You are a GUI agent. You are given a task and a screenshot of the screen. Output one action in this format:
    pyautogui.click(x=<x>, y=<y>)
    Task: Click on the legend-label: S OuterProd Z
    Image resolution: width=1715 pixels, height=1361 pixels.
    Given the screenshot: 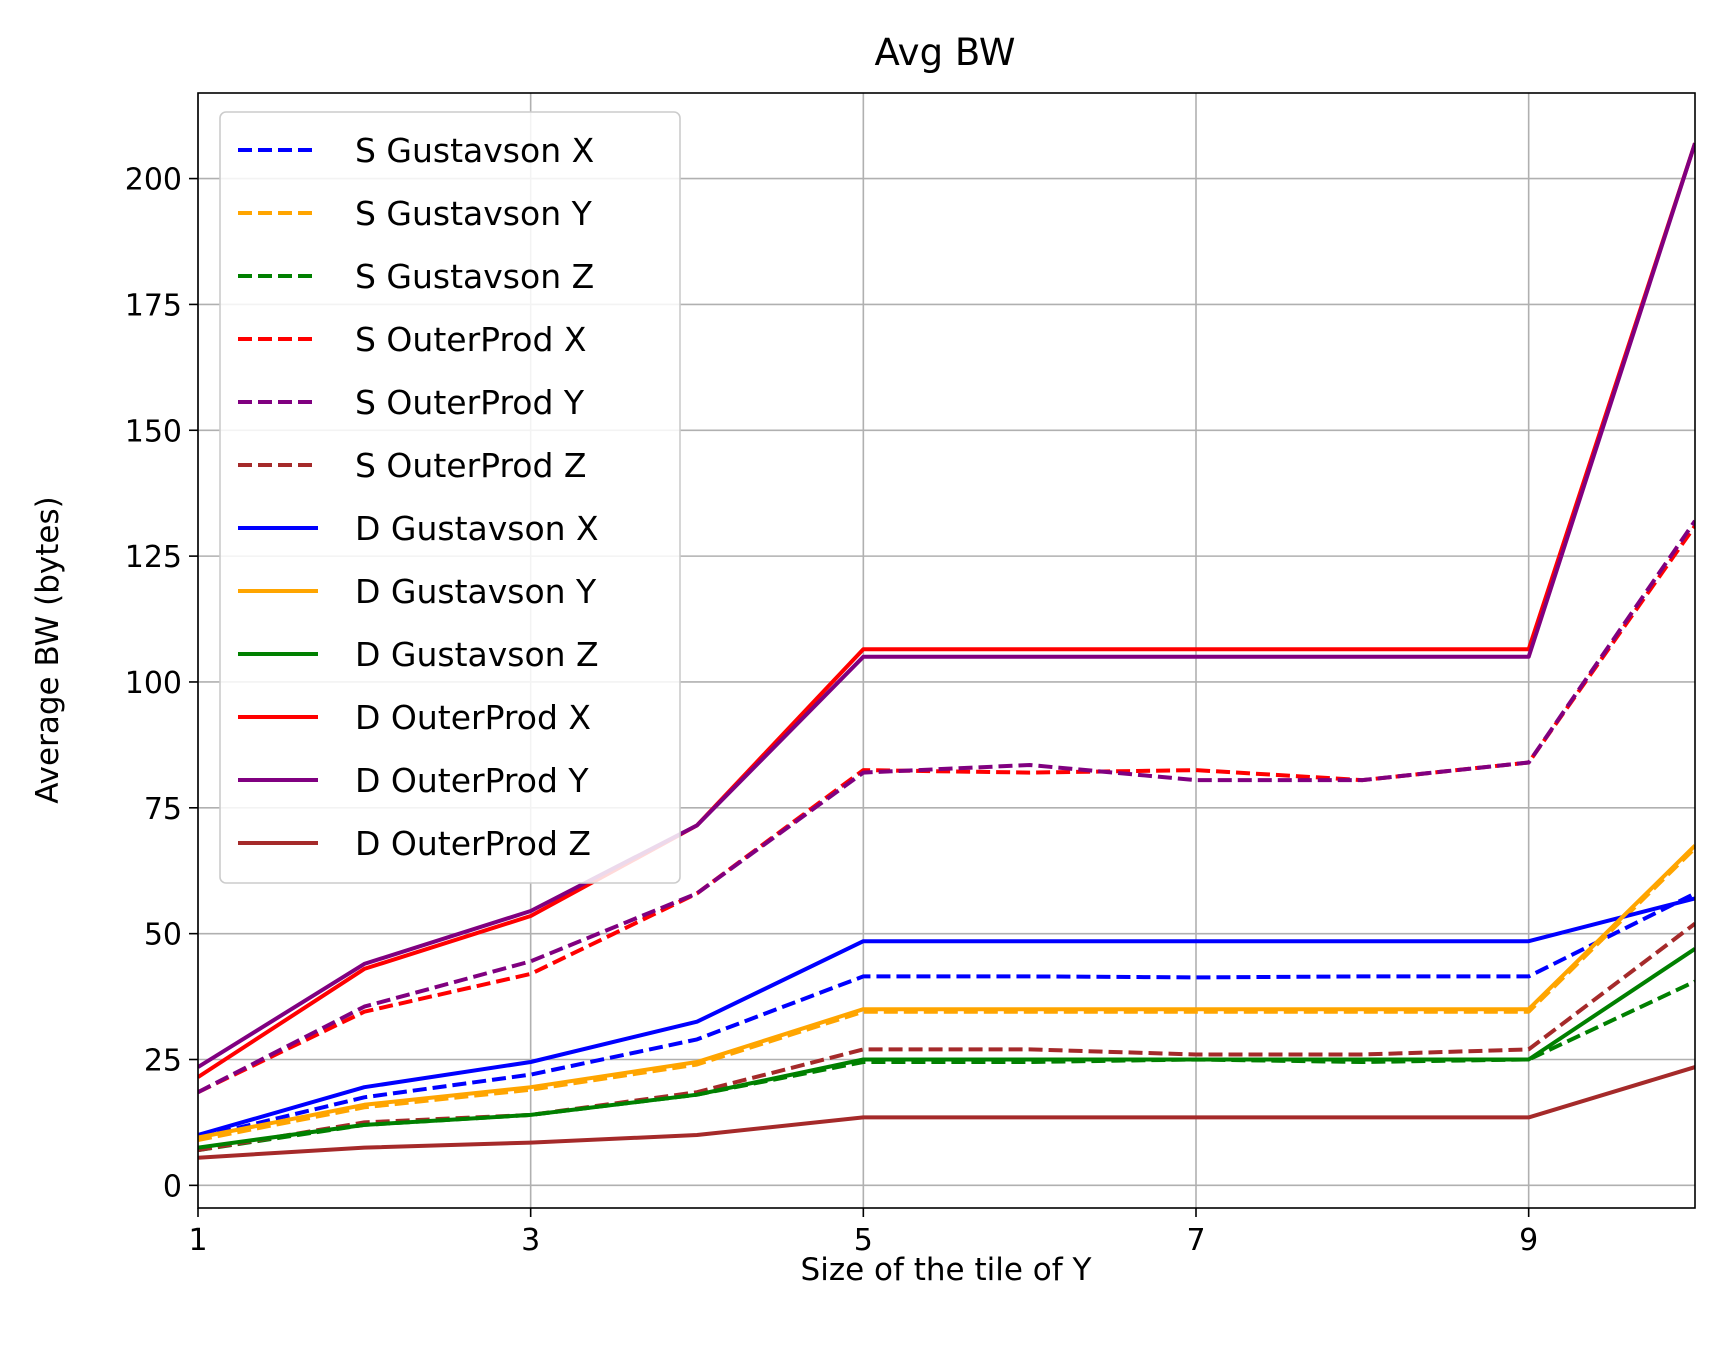 What is the action you would take?
    pyautogui.click(x=471, y=465)
    